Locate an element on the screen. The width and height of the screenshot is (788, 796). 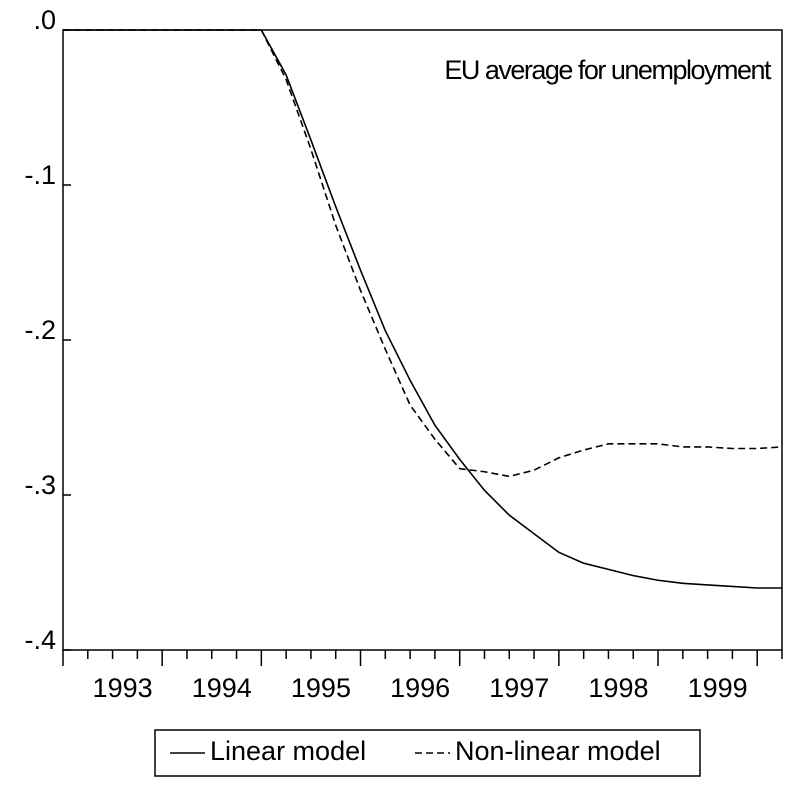
y-tick-label: -.3 is located at coordinates (40, 485).